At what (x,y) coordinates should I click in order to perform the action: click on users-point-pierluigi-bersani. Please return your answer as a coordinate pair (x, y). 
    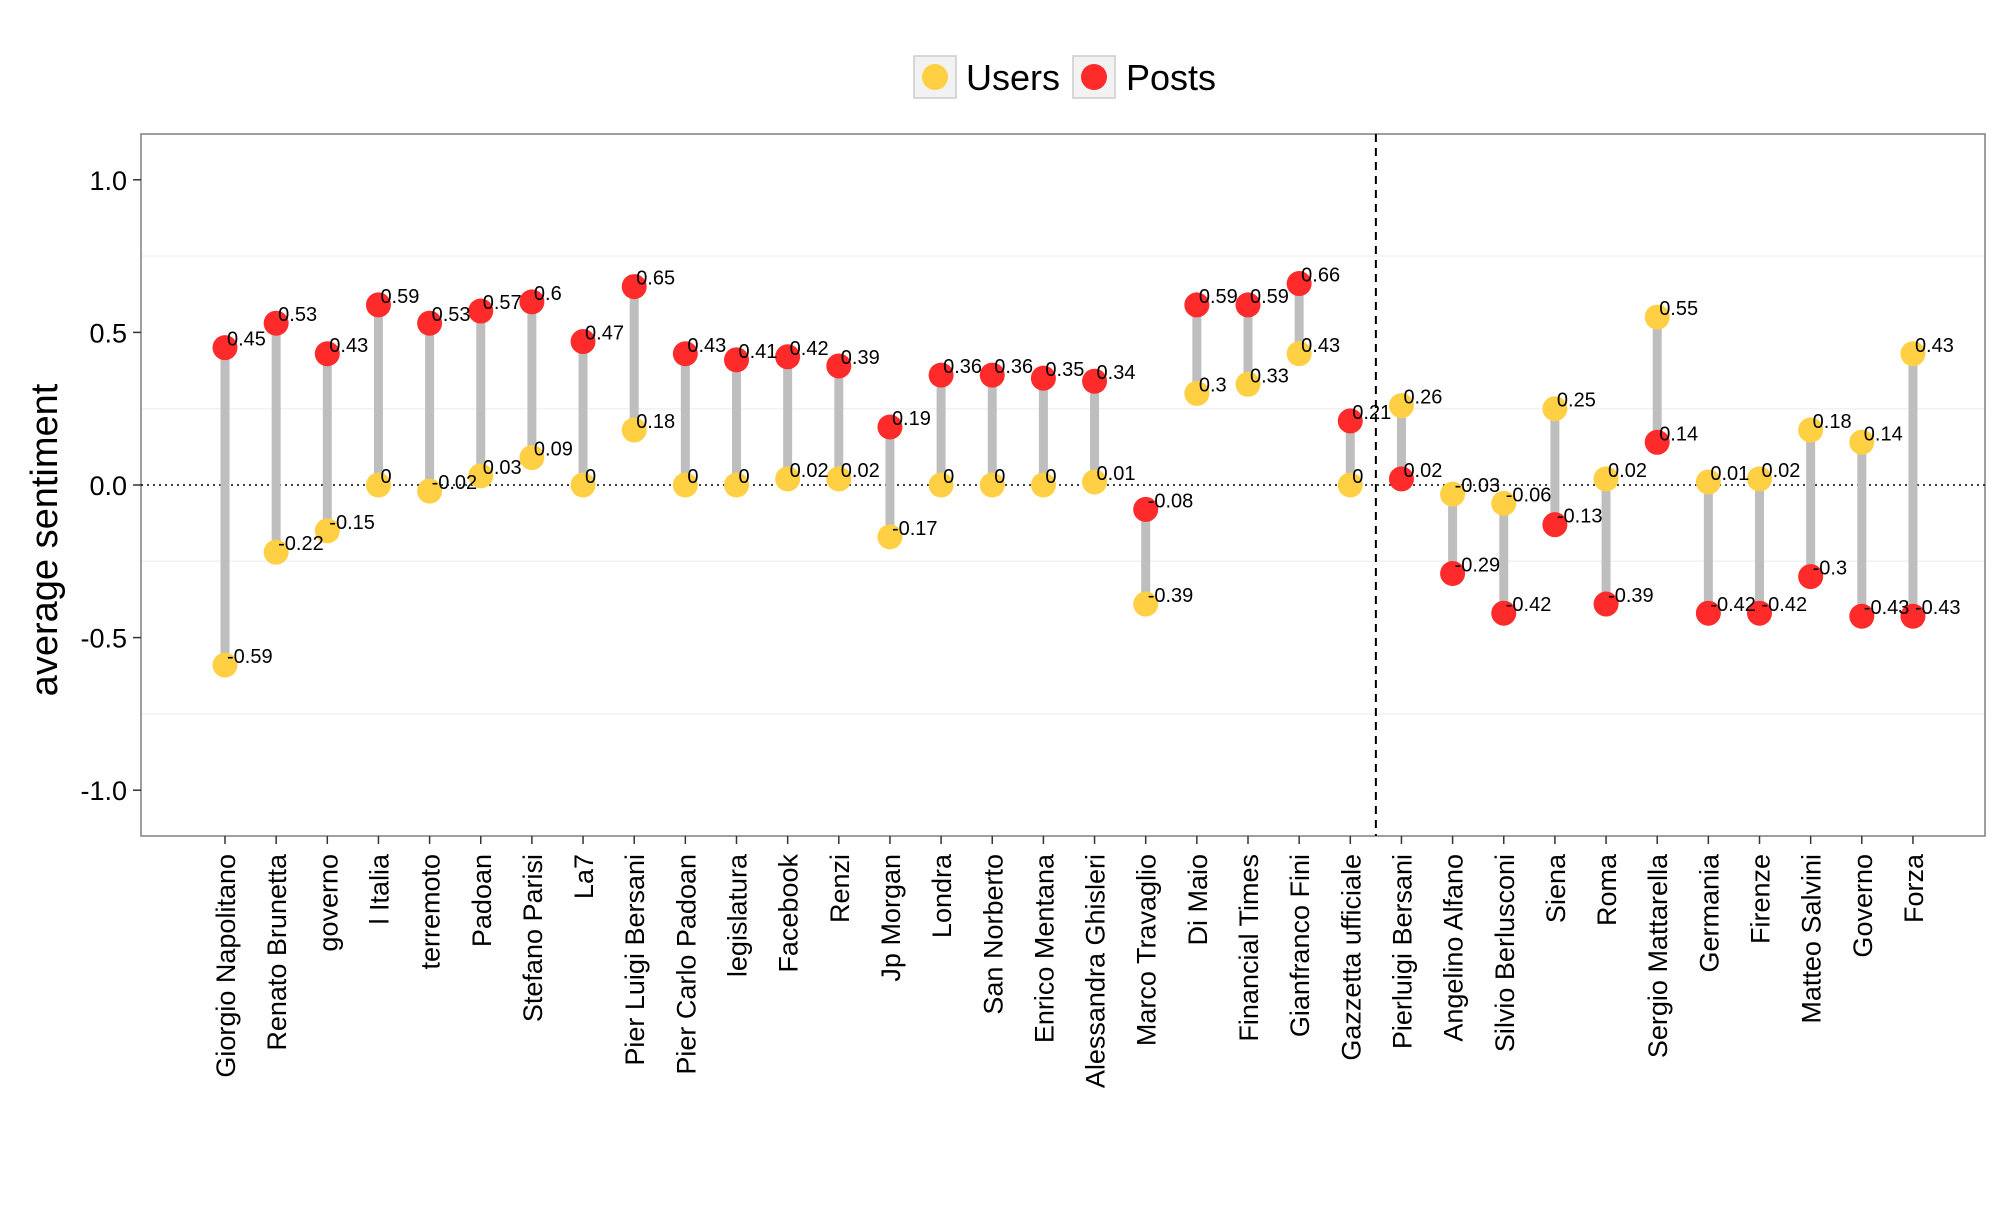
    Looking at the image, I should click on (1401, 406).